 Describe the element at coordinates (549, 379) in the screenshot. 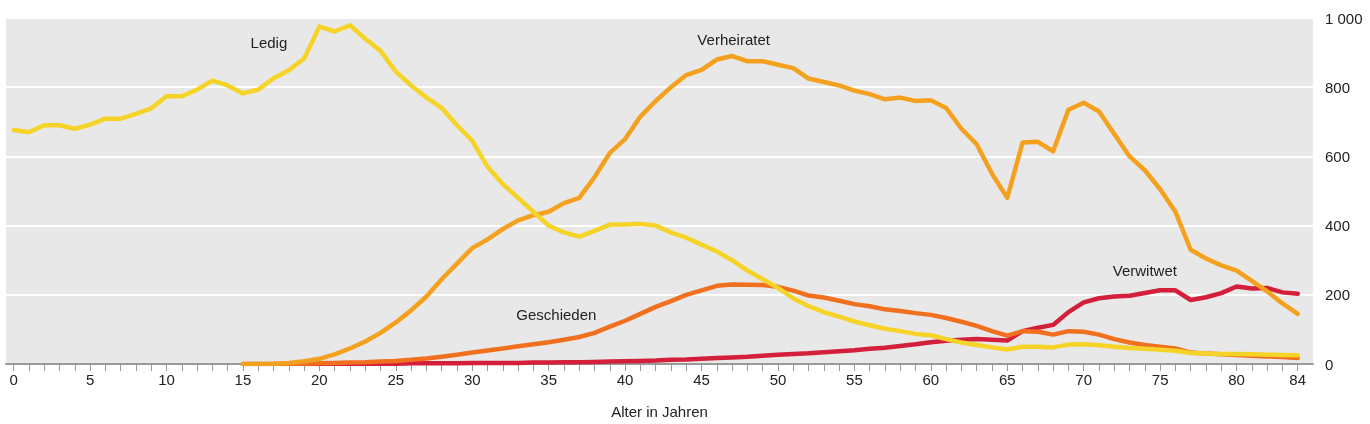

I see `x-tick-label: 35` at that location.